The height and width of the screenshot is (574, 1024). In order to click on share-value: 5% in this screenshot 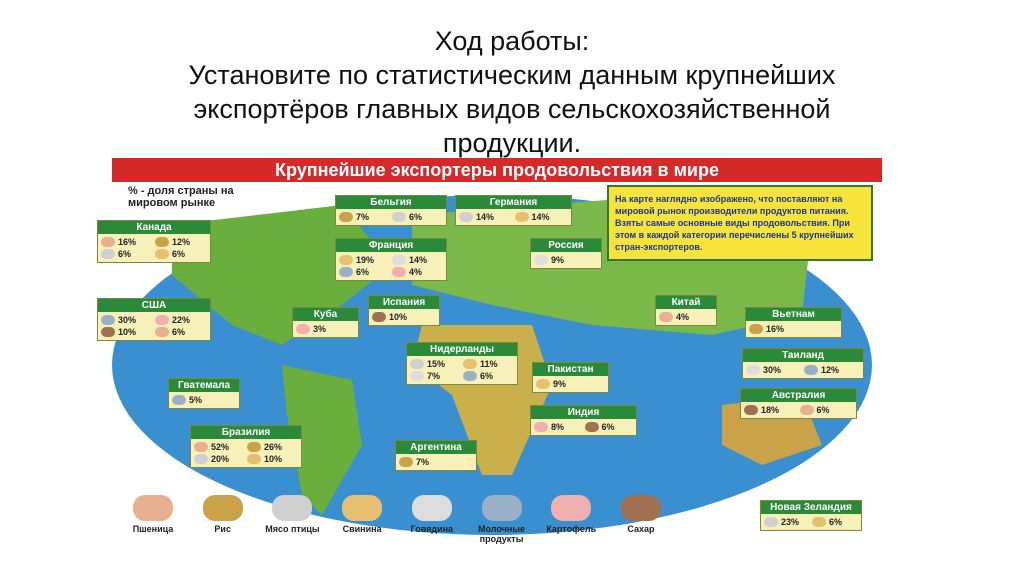, I will do `click(196, 400)`.